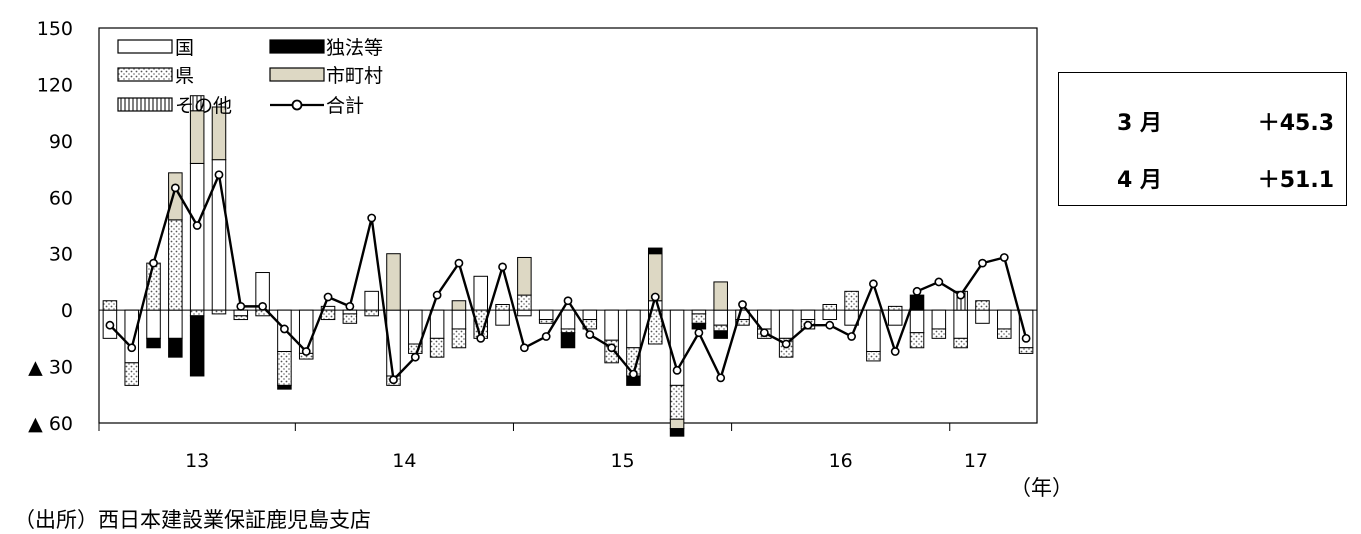  What do you see at coordinates (1202, 120) in the screenshot?
I see `summary-row-march: 3 月 ＋45.3` at bounding box center [1202, 120].